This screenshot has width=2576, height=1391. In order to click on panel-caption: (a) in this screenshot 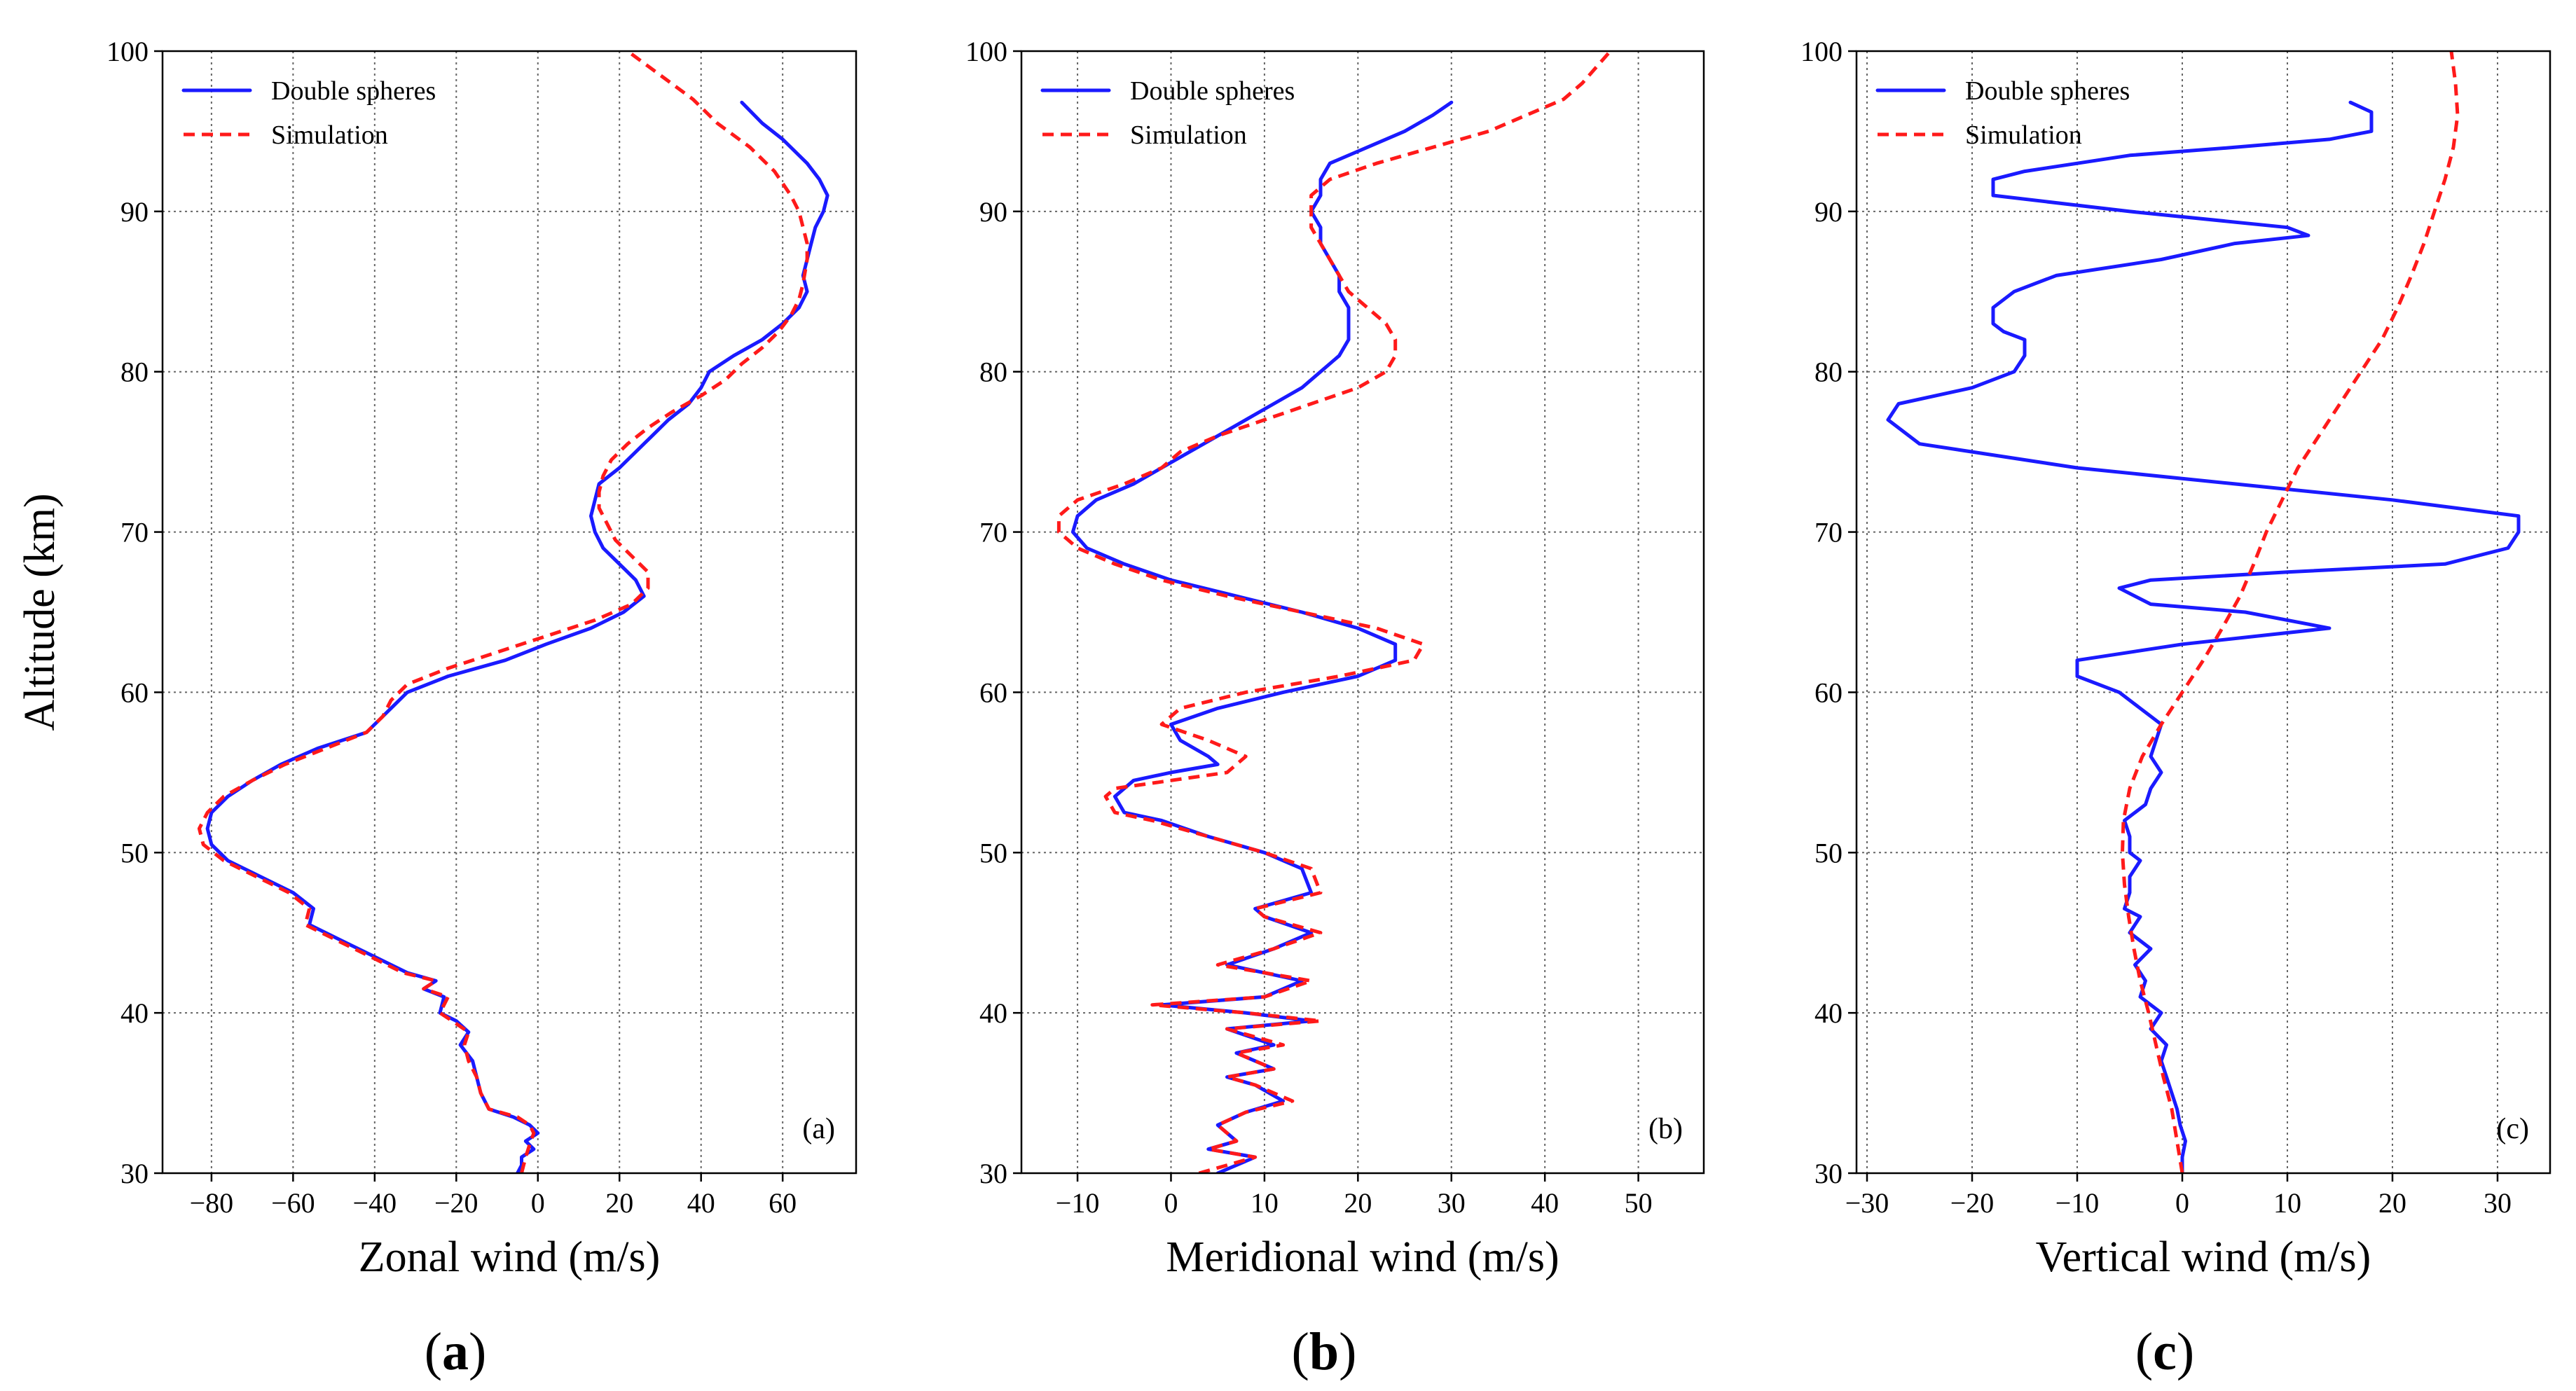, I will do `click(456, 1352)`.